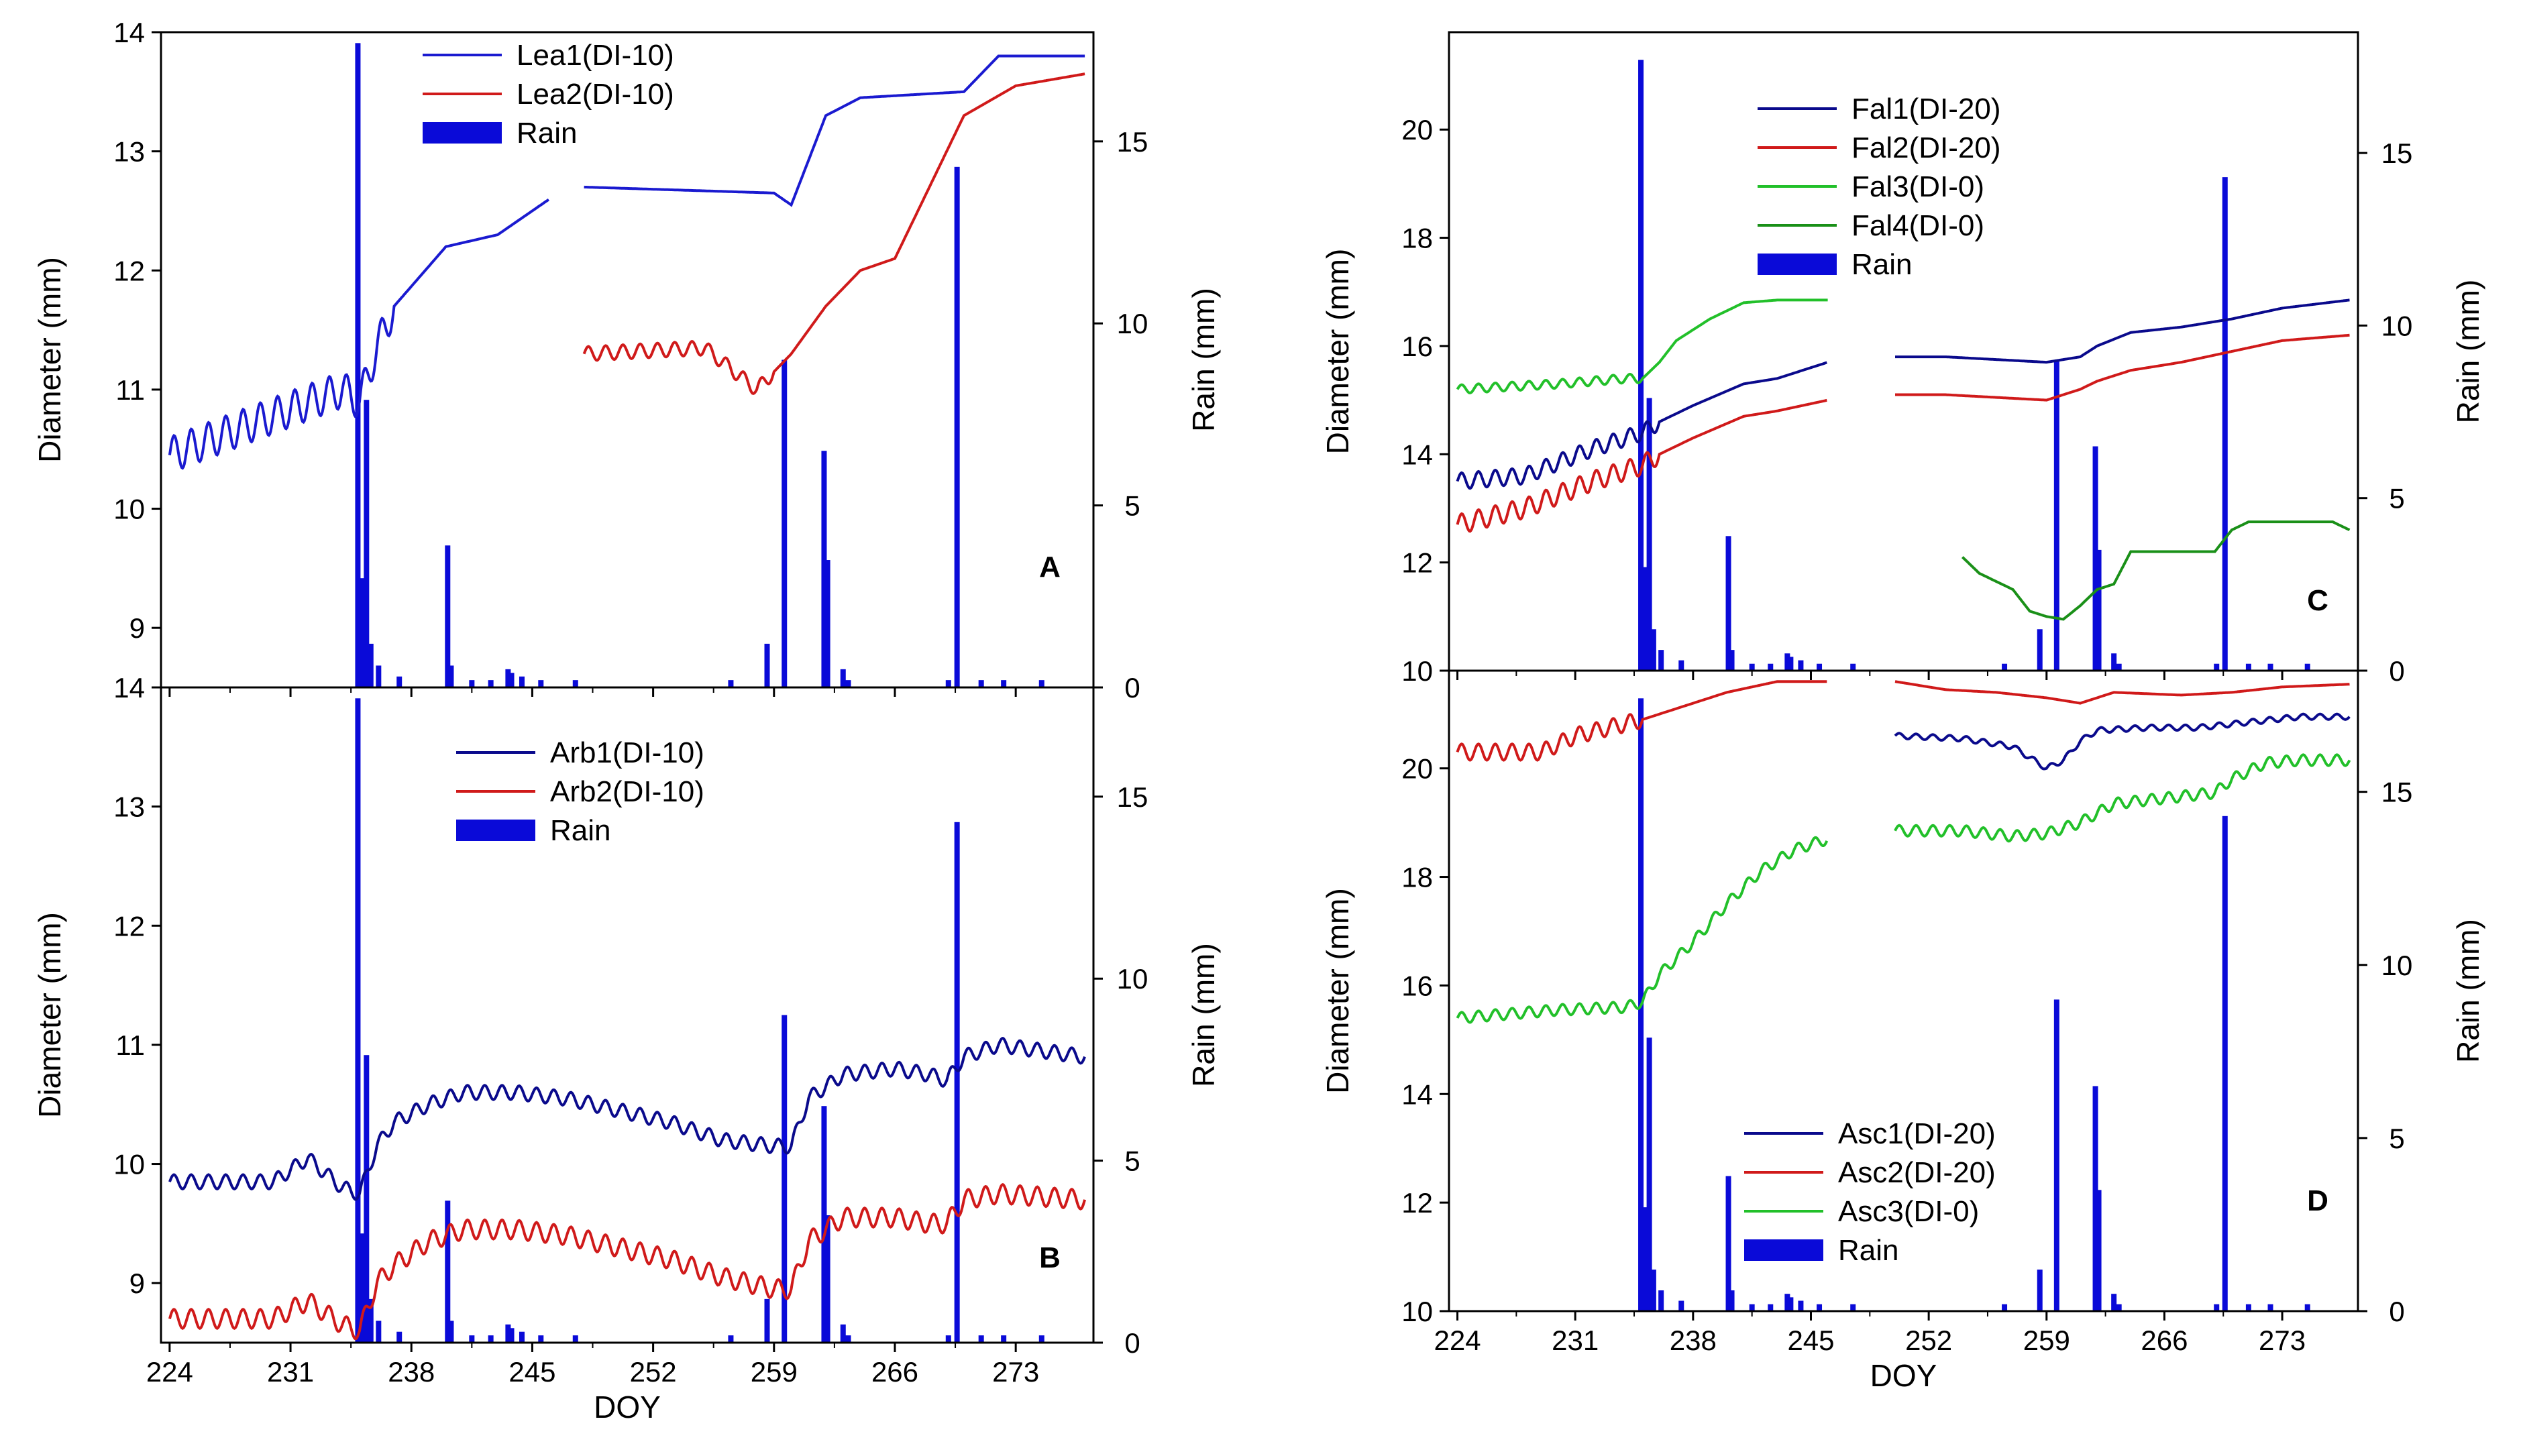 This screenshot has width=2525, height=1456. What do you see at coordinates (137, 1283) in the screenshot?
I see `y-tick-label: 9` at bounding box center [137, 1283].